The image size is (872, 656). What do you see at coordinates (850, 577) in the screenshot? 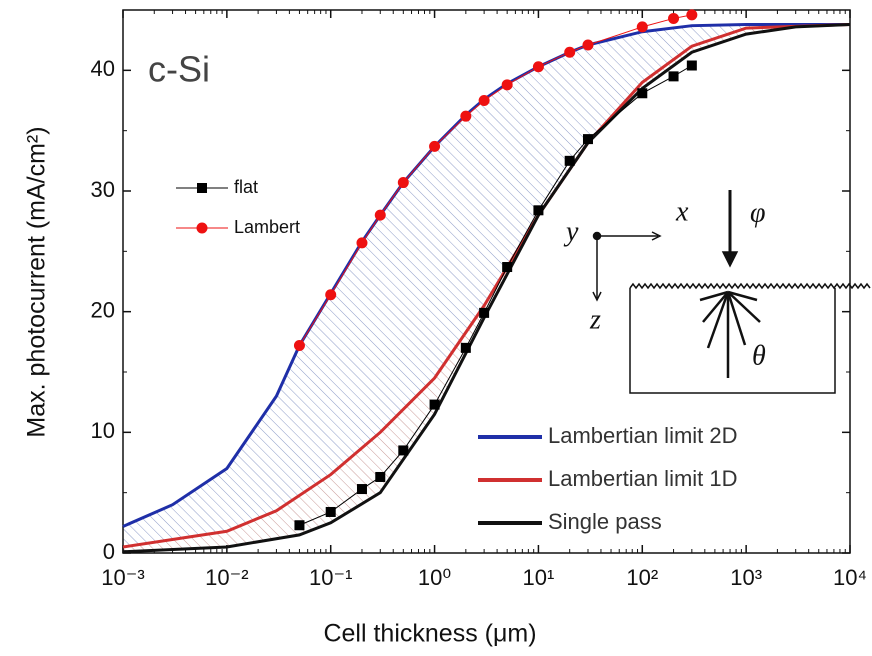
I see `x-tick-label: 10⁴` at bounding box center [850, 577].